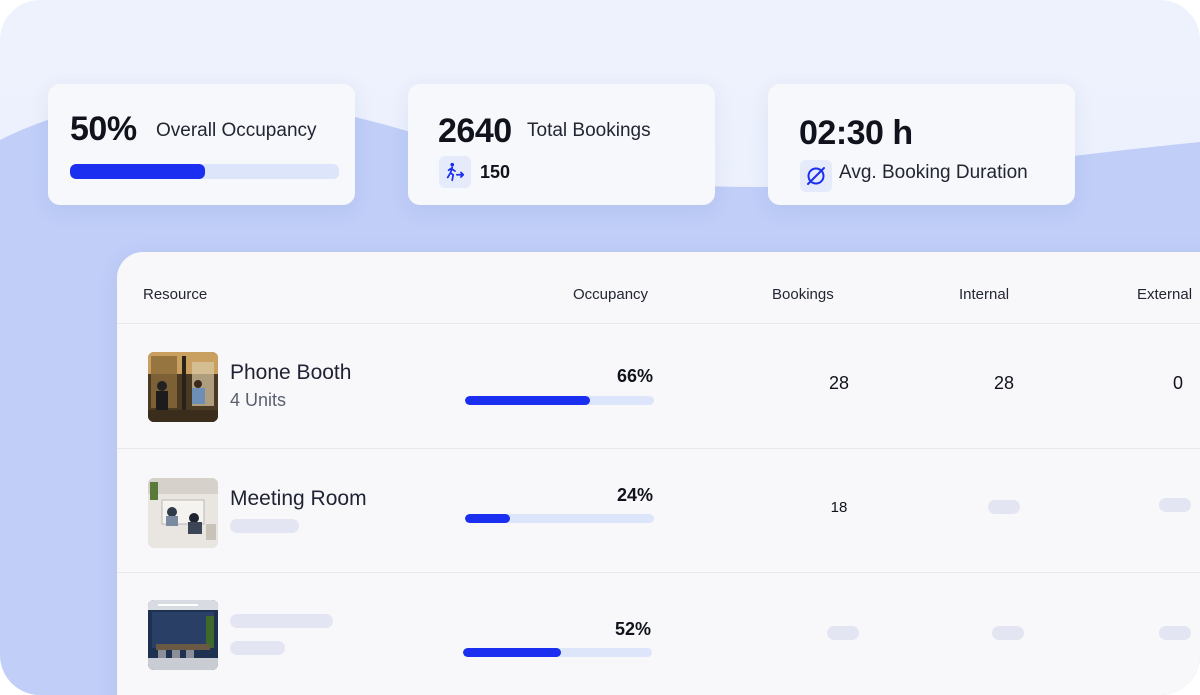 Image resolution: width=1200 pixels, height=695 pixels. What do you see at coordinates (856, 133) in the screenshot?
I see `duration-value: 02:30 h` at bounding box center [856, 133].